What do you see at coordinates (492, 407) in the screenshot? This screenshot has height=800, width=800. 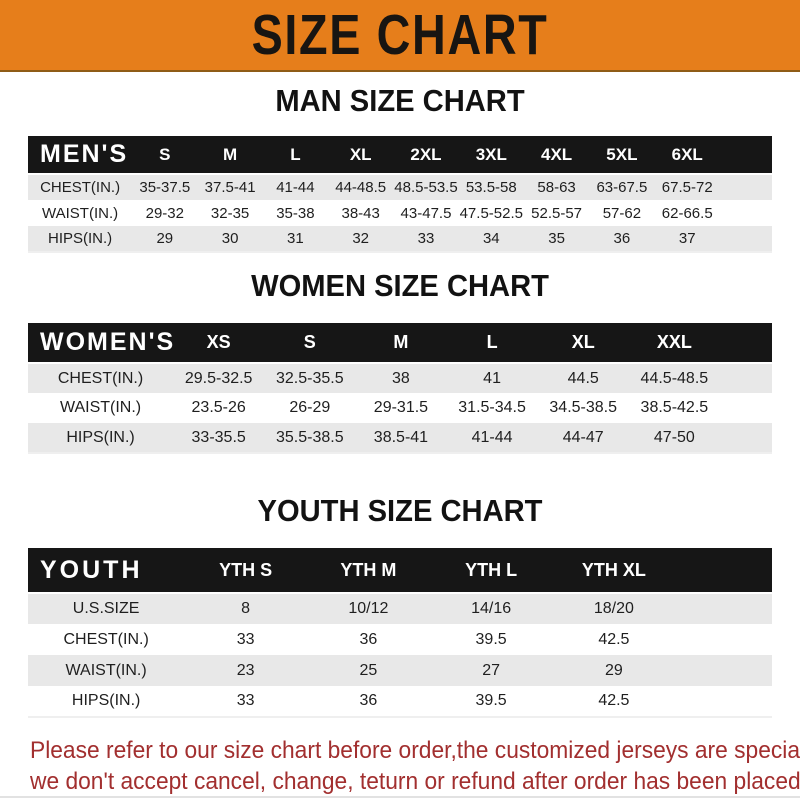 I see `cell-value: 31.5-34.5` at bounding box center [492, 407].